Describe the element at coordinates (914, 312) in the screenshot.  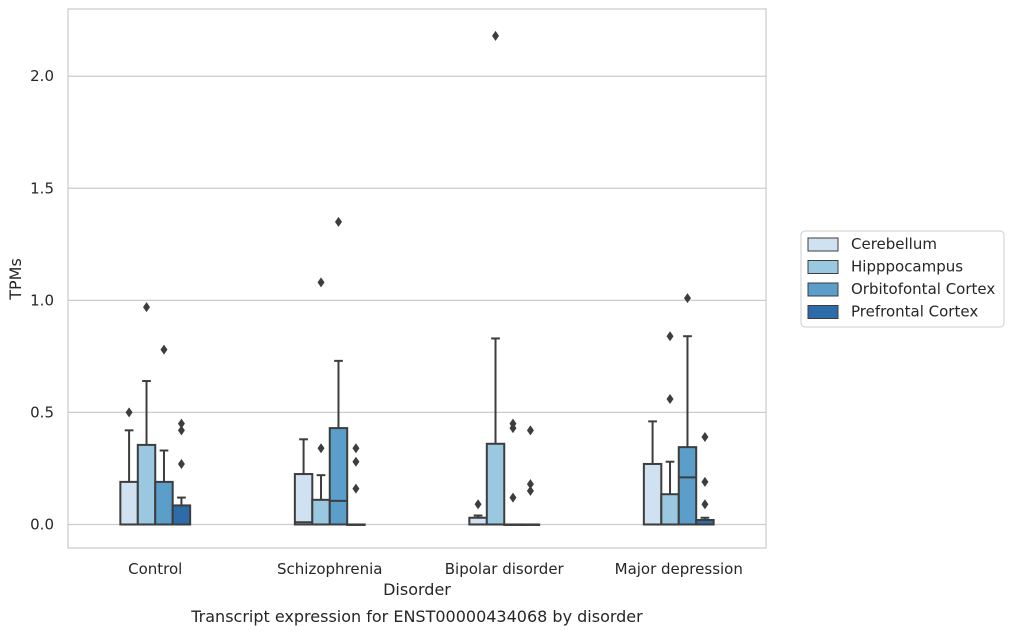
I see `legend-label: Prefrontal Cortex` at that location.